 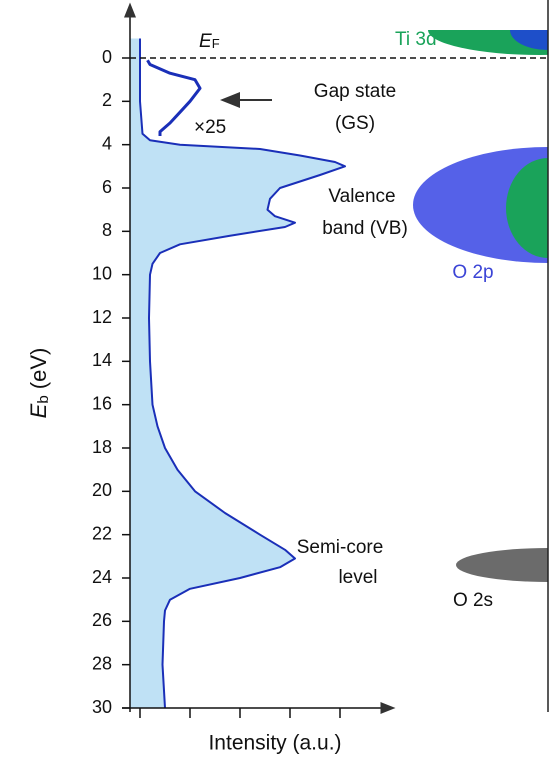 What do you see at coordinates (107, 230) in the screenshot?
I see `y-tick-label: 8` at bounding box center [107, 230].